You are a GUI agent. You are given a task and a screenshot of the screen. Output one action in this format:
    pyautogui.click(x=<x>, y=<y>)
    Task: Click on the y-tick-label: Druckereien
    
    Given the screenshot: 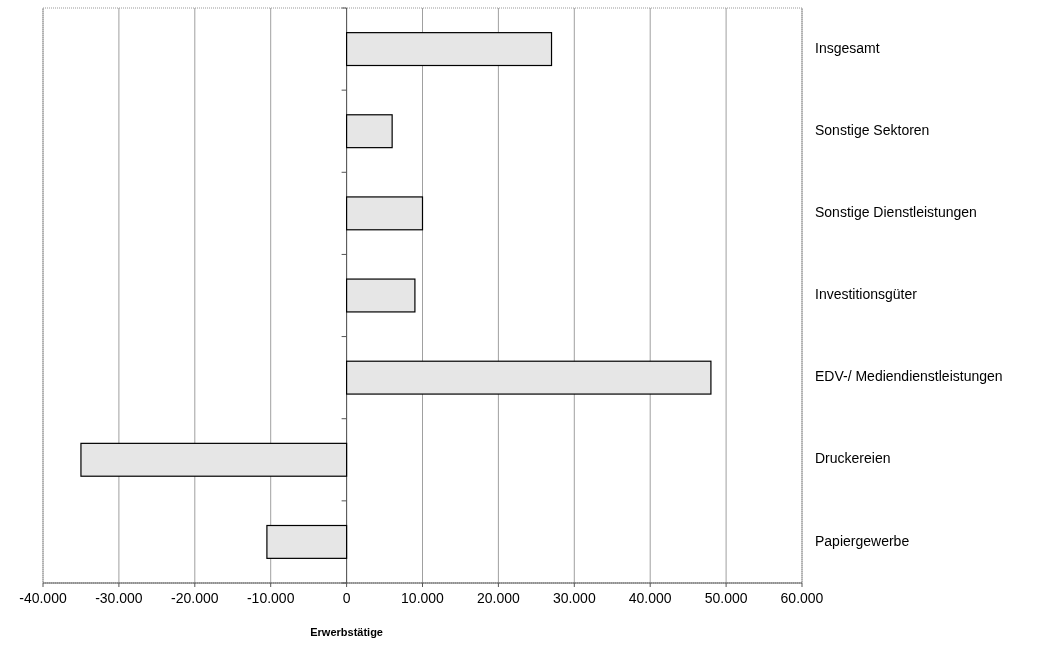 What is the action you would take?
    pyautogui.click(x=853, y=458)
    